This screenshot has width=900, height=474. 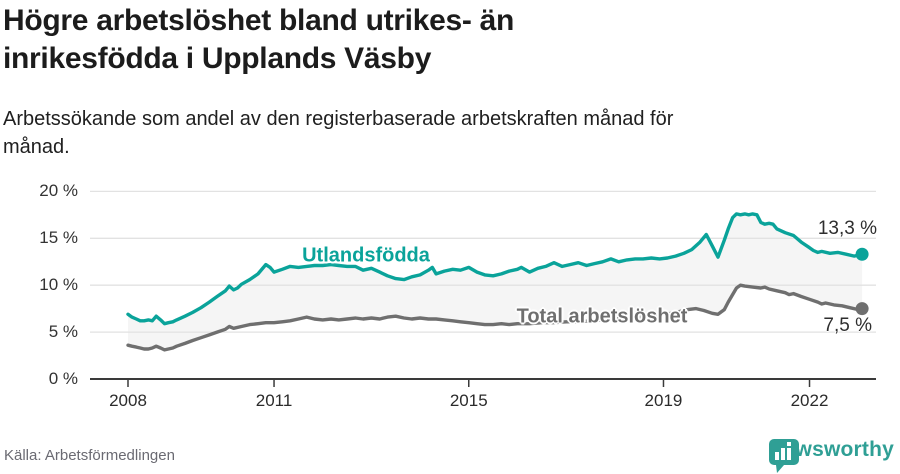 I want to click on x-axis-label-2019: 2019, so click(x=663, y=400).